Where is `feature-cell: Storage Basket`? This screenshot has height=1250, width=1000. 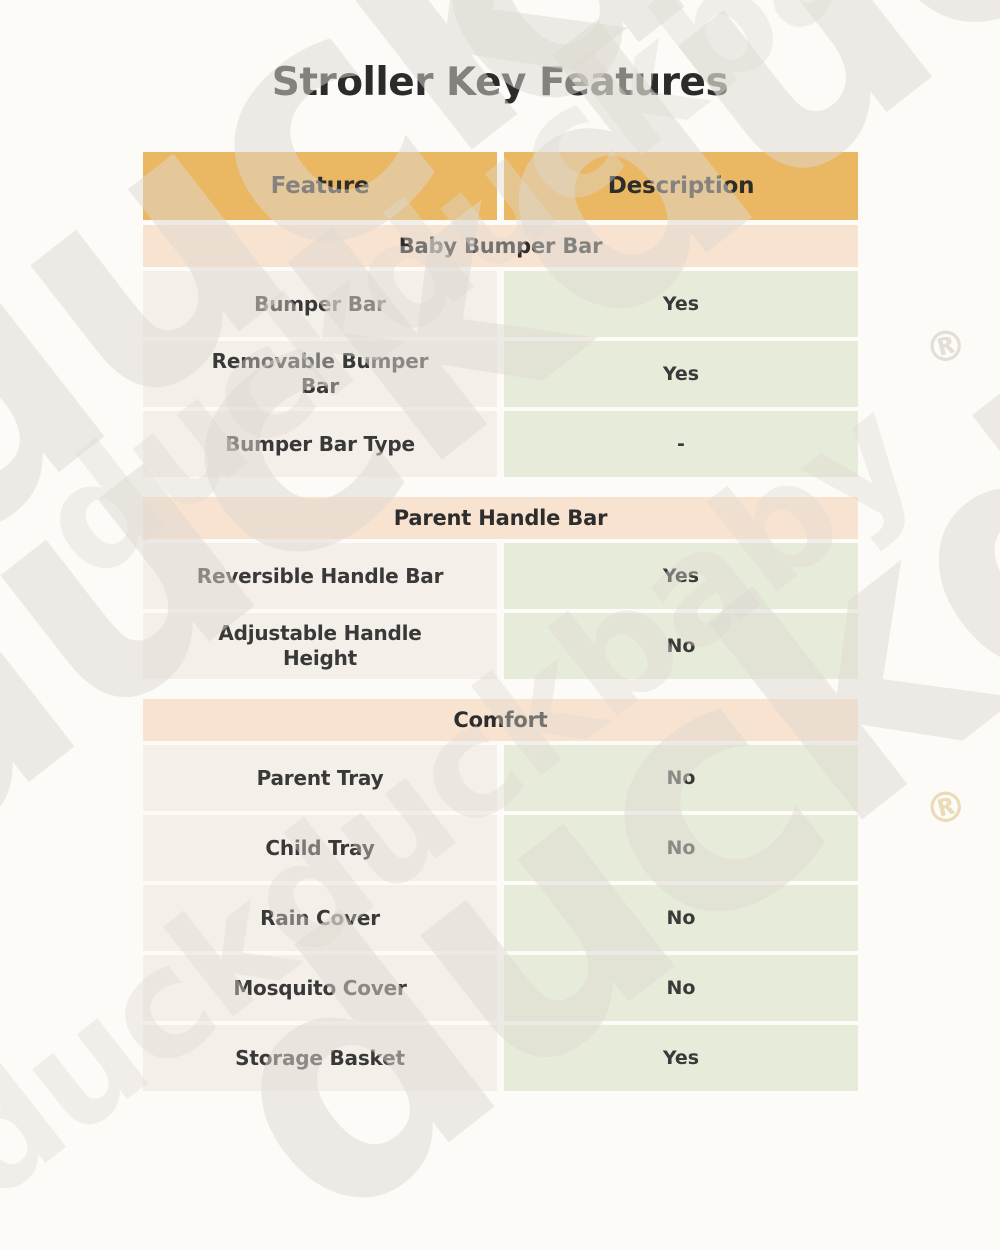 feature-cell: Storage Basket is located at coordinates (320, 1058).